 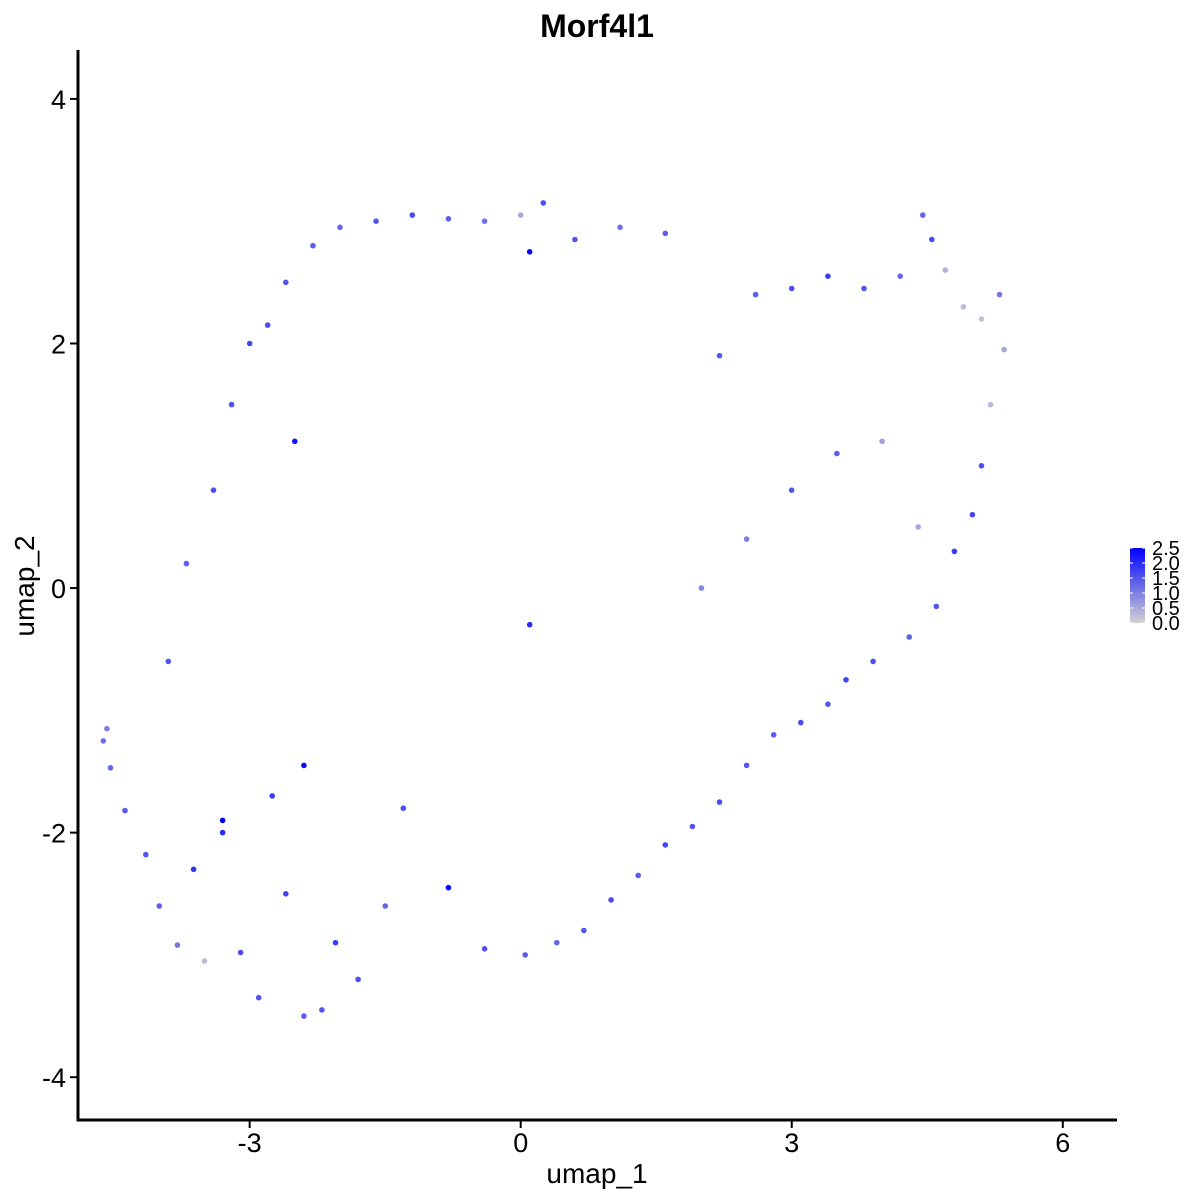 What do you see at coordinates (654, 1139) in the screenshot?
I see `x-axis-ticks: -3 0 3 6` at bounding box center [654, 1139].